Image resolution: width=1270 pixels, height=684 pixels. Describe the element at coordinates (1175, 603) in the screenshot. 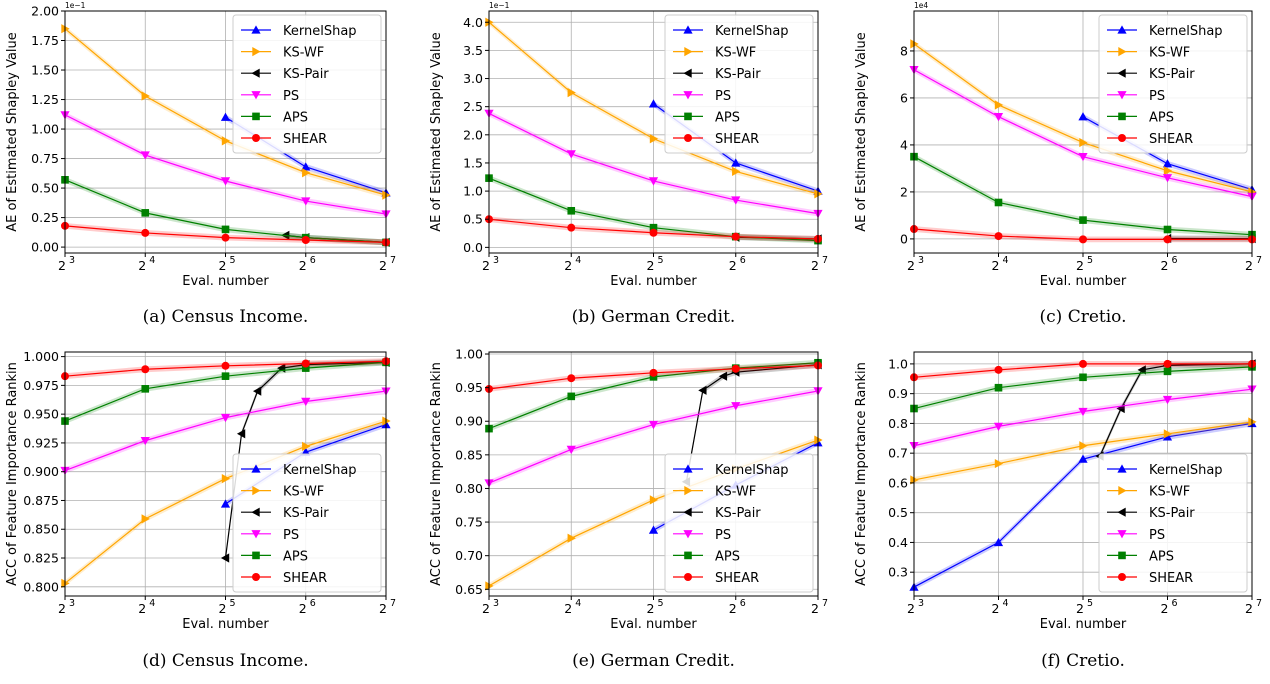

I see `x-tick-exponent: 6` at that location.